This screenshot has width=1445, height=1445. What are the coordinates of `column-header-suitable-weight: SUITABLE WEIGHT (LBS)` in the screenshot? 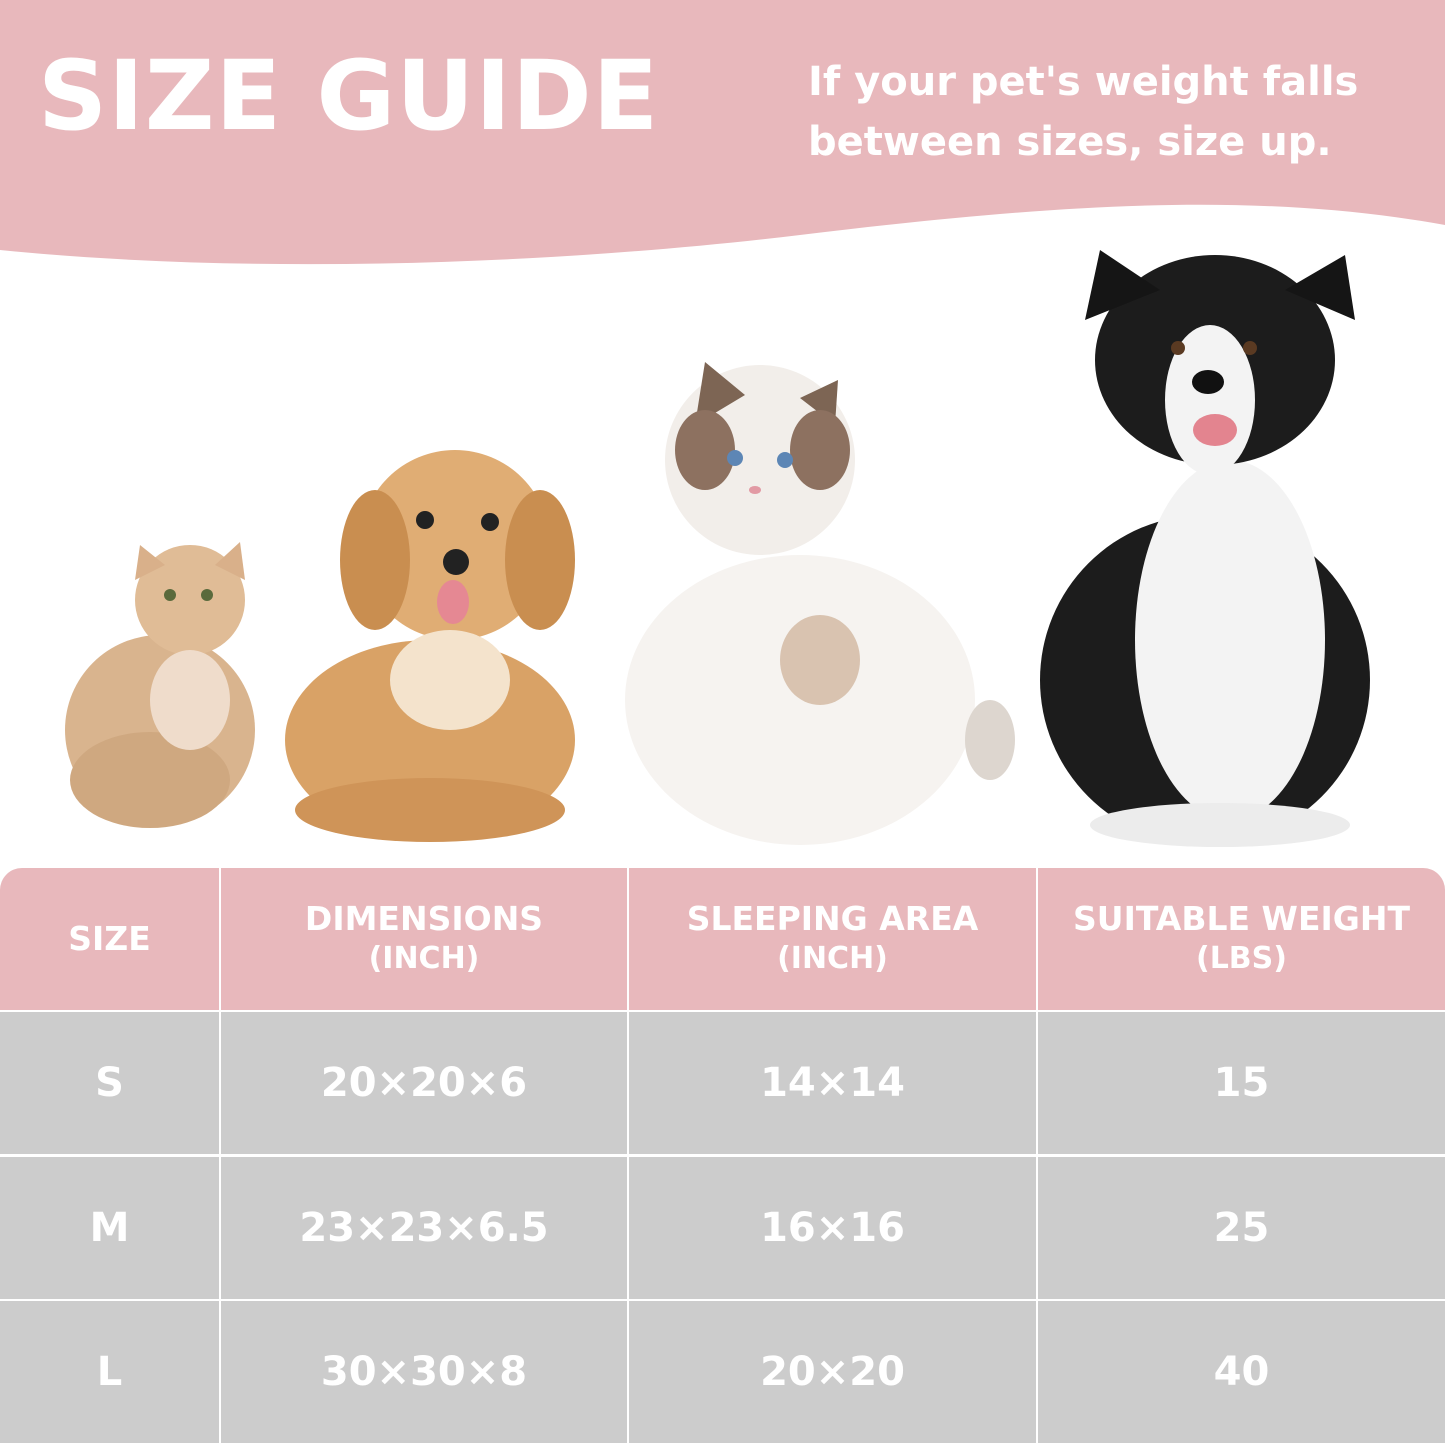 It's located at (1241, 939).